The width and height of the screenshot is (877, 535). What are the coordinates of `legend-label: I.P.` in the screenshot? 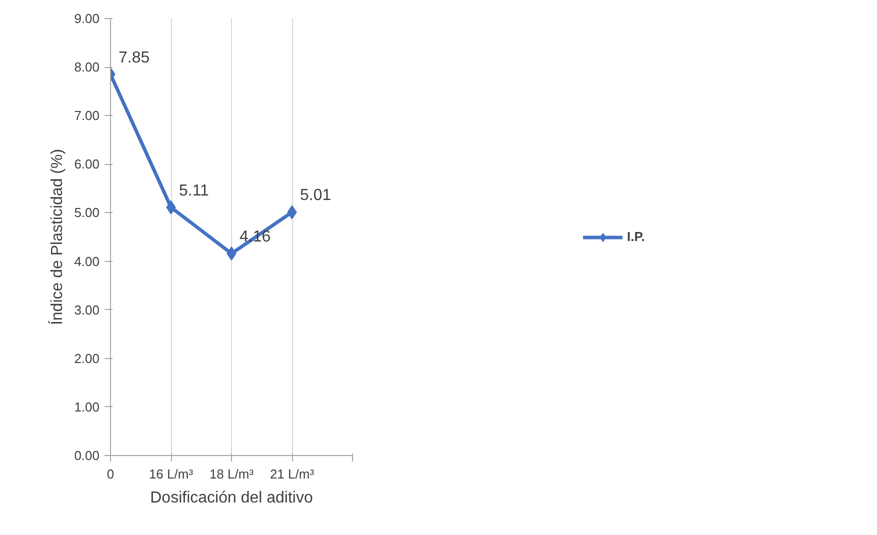 It's located at (636, 236).